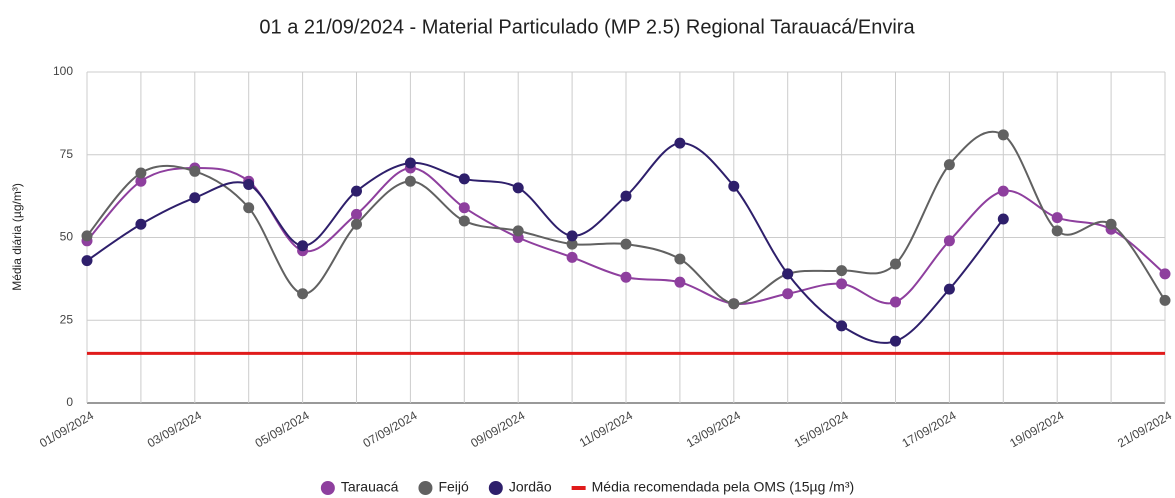  What do you see at coordinates (67, 154) in the screenshot?
I see `y-tick-label: 75` at bounding box center [67, 154].